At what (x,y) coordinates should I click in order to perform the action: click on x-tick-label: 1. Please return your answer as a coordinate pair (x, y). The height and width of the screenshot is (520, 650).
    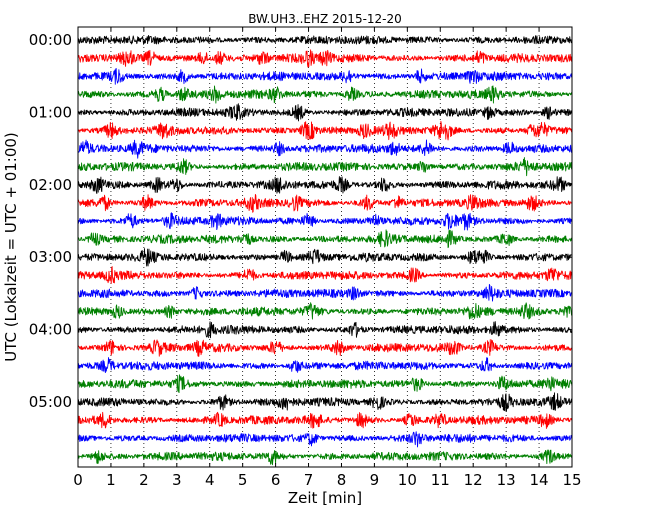
    Looking at the image, I should click on (111, 480).